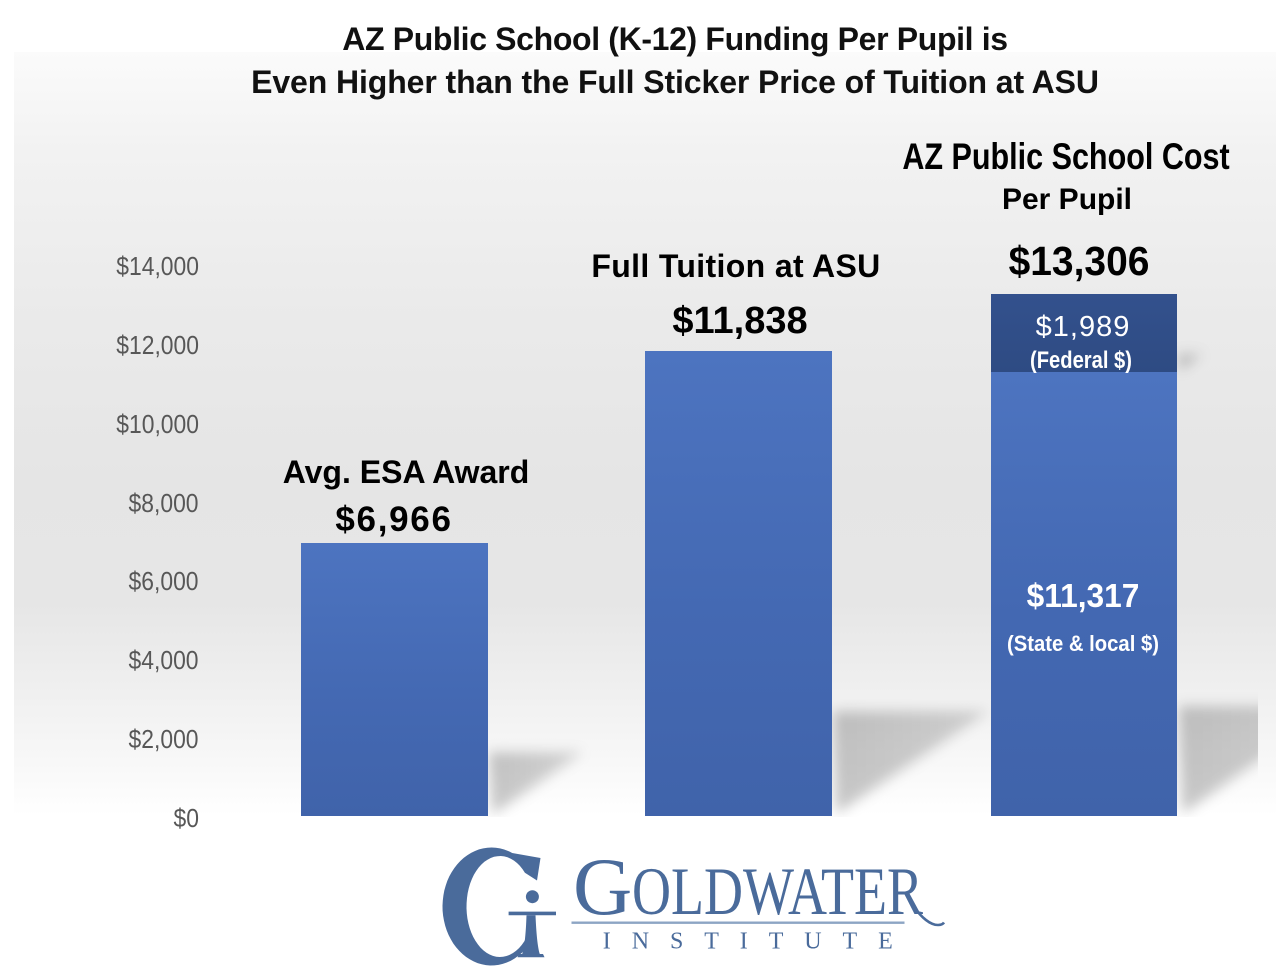 This screenshot has width=1276, height=974. What do you see at coordinates (602, 886) in the screenshot?
I see `svg-text: G` at bounding box center [602, 886].